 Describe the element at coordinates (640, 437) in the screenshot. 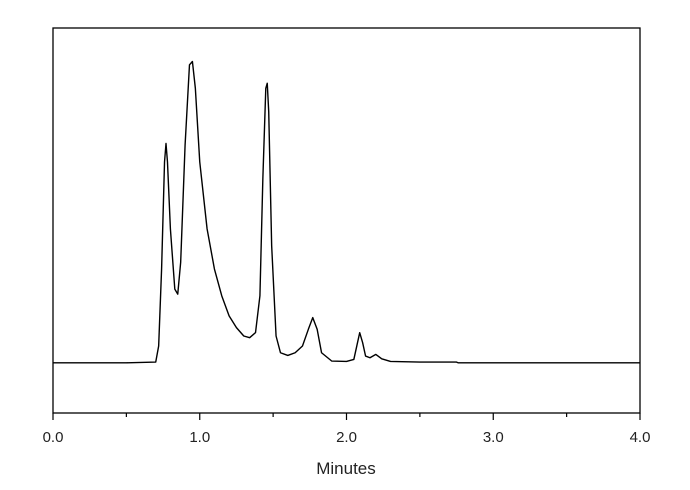

I see `x-tick-label: 4.0` at that location.